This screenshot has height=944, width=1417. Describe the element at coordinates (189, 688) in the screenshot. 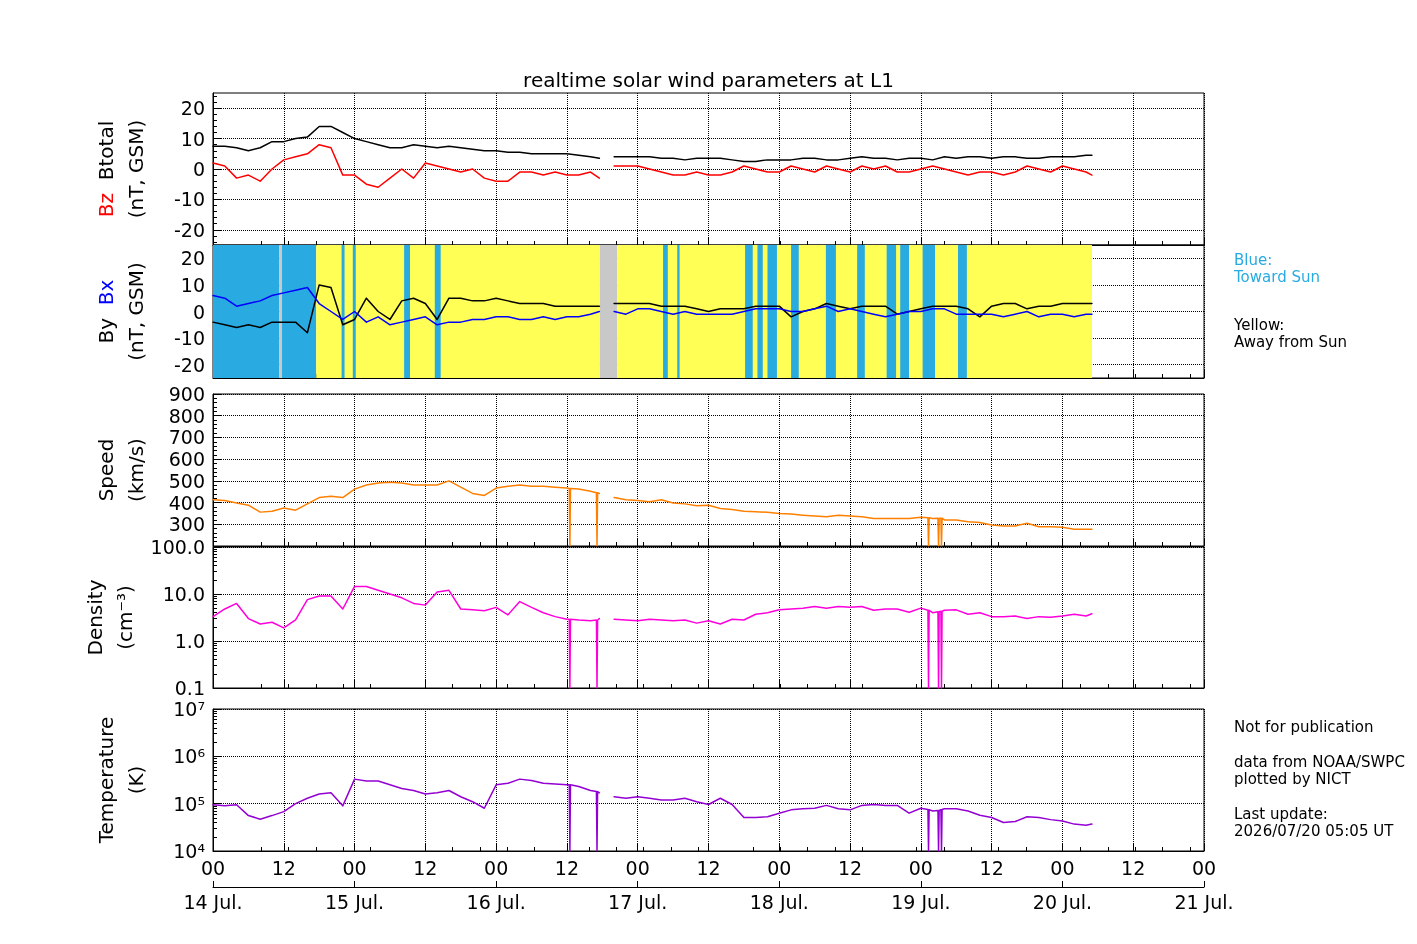

I see `y-tick-label: 0.1` at that location.